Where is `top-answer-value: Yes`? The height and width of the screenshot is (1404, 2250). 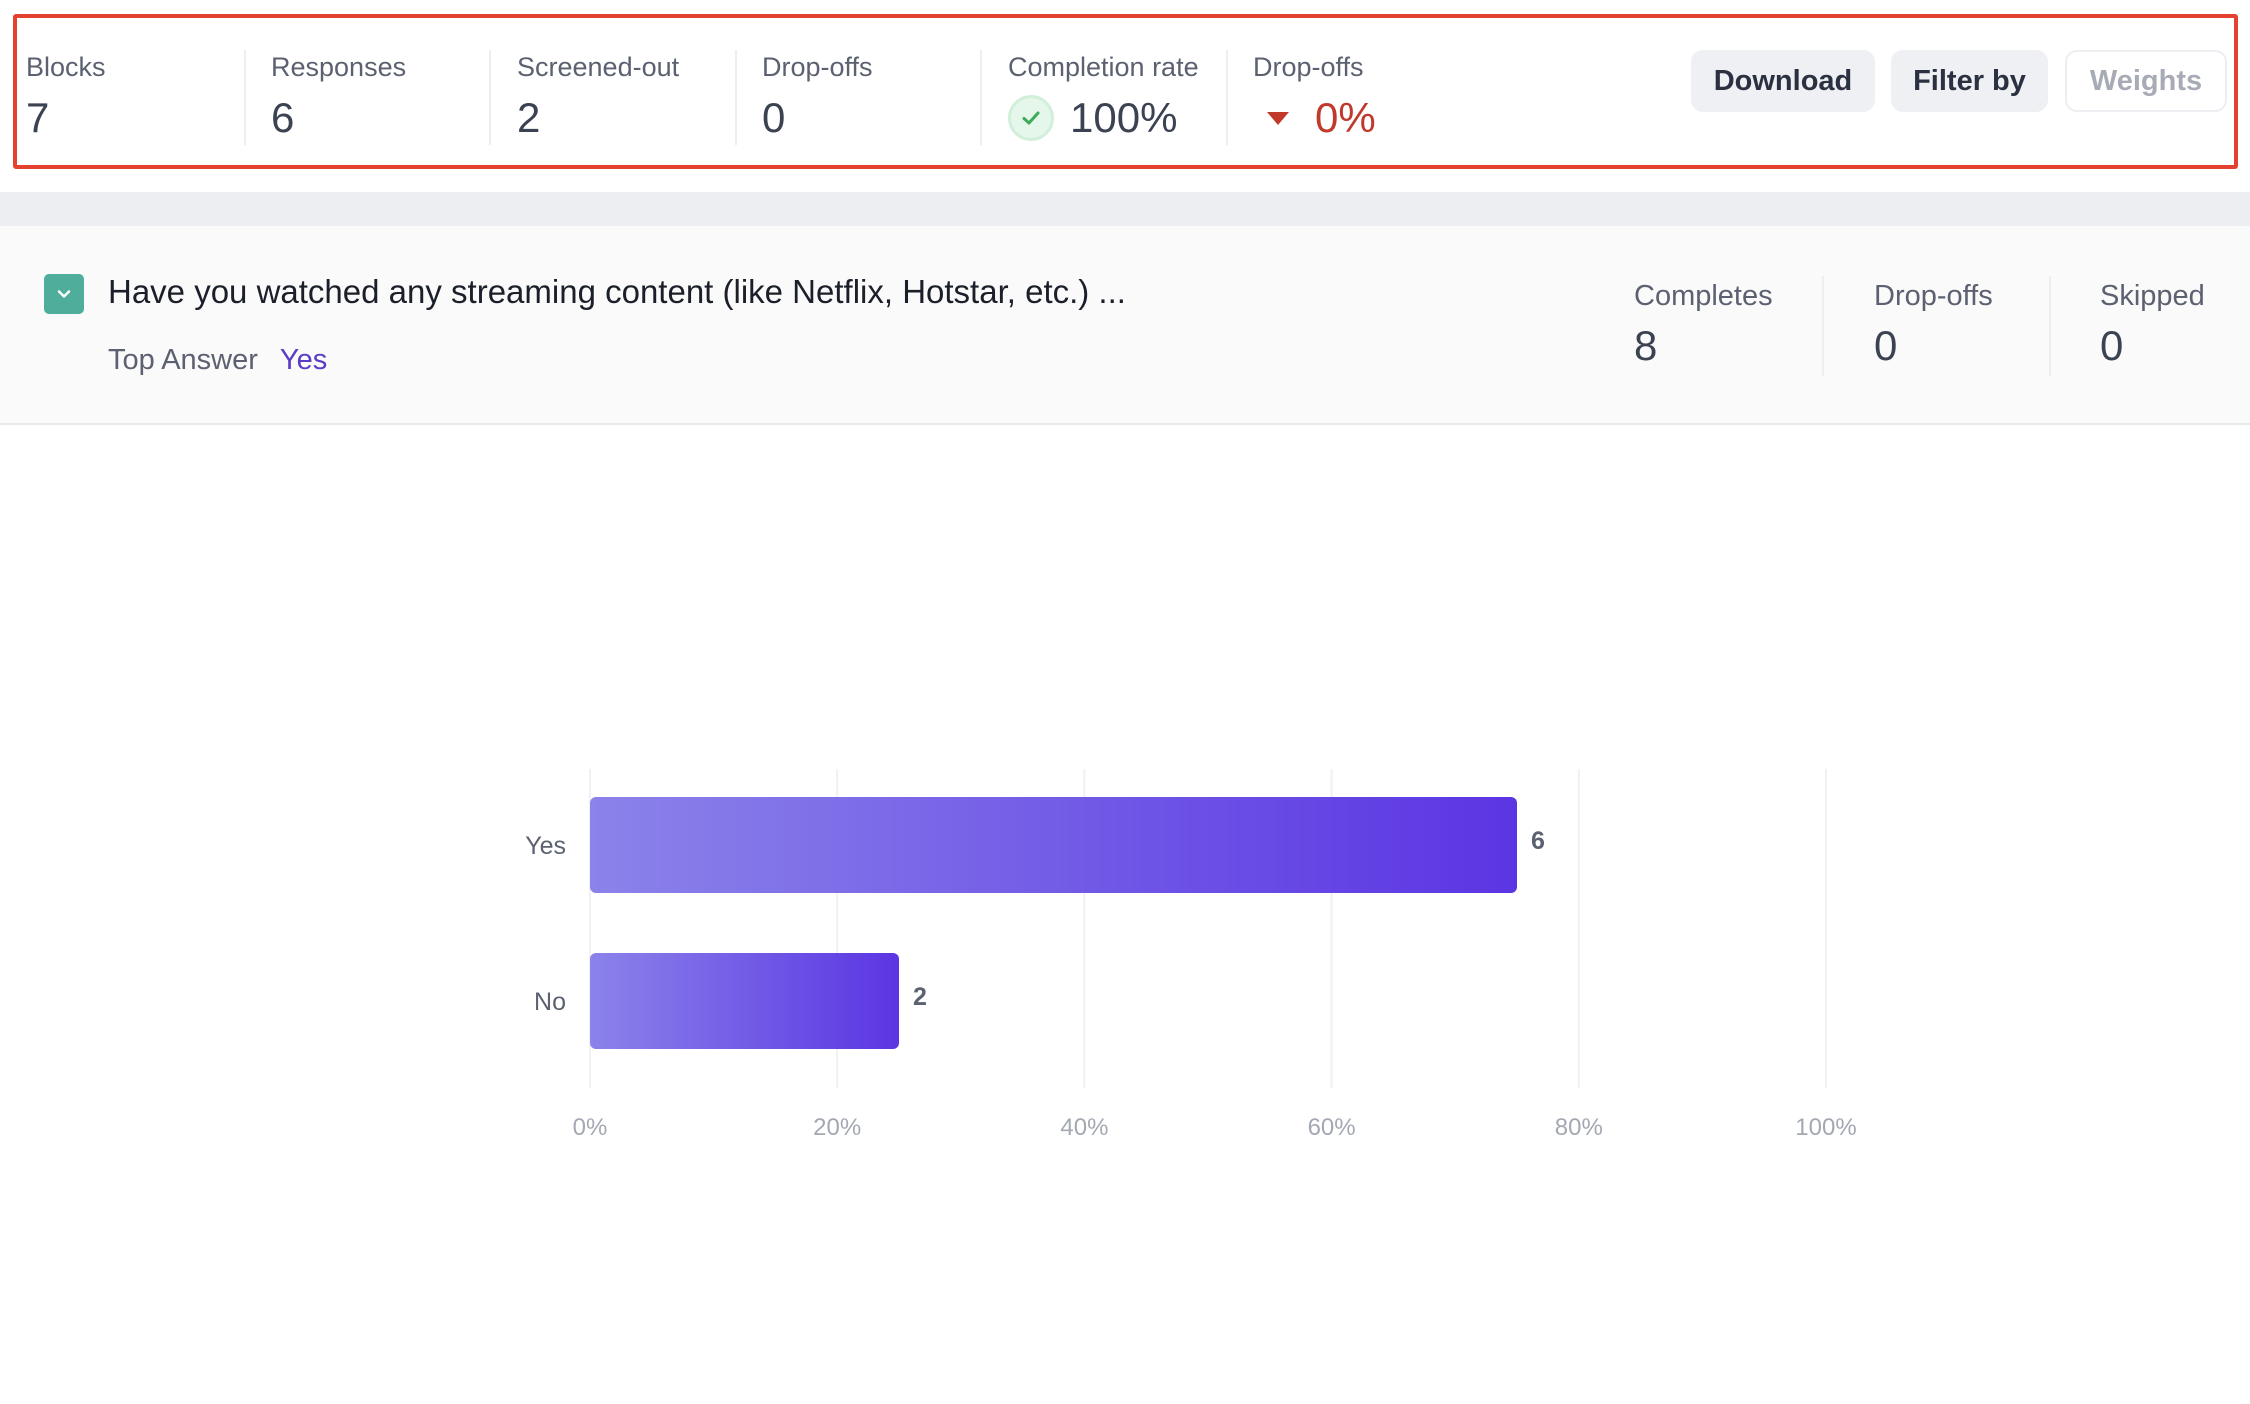 top-answer-value: Yes is located at coordinates (303, 360).